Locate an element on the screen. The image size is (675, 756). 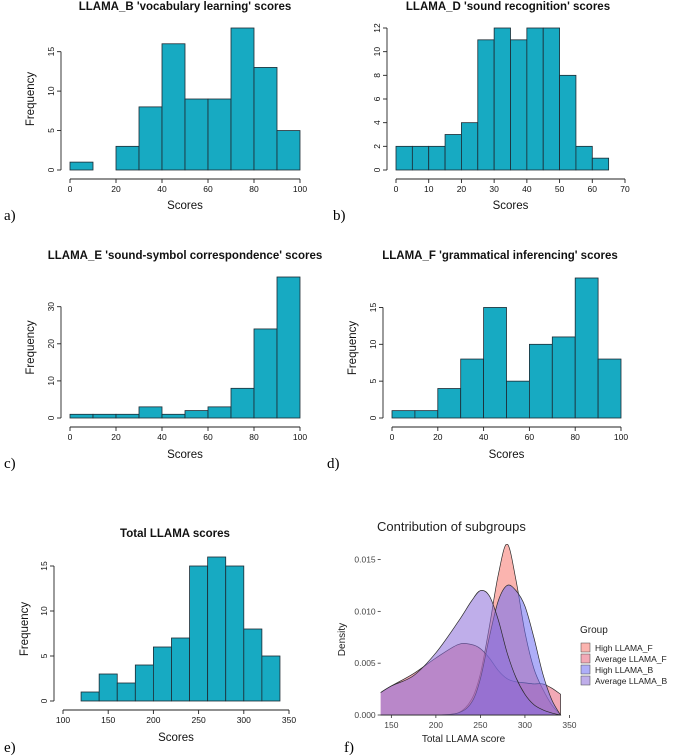
y-tick-label: 0.000 is located at coordinates (365, 715).